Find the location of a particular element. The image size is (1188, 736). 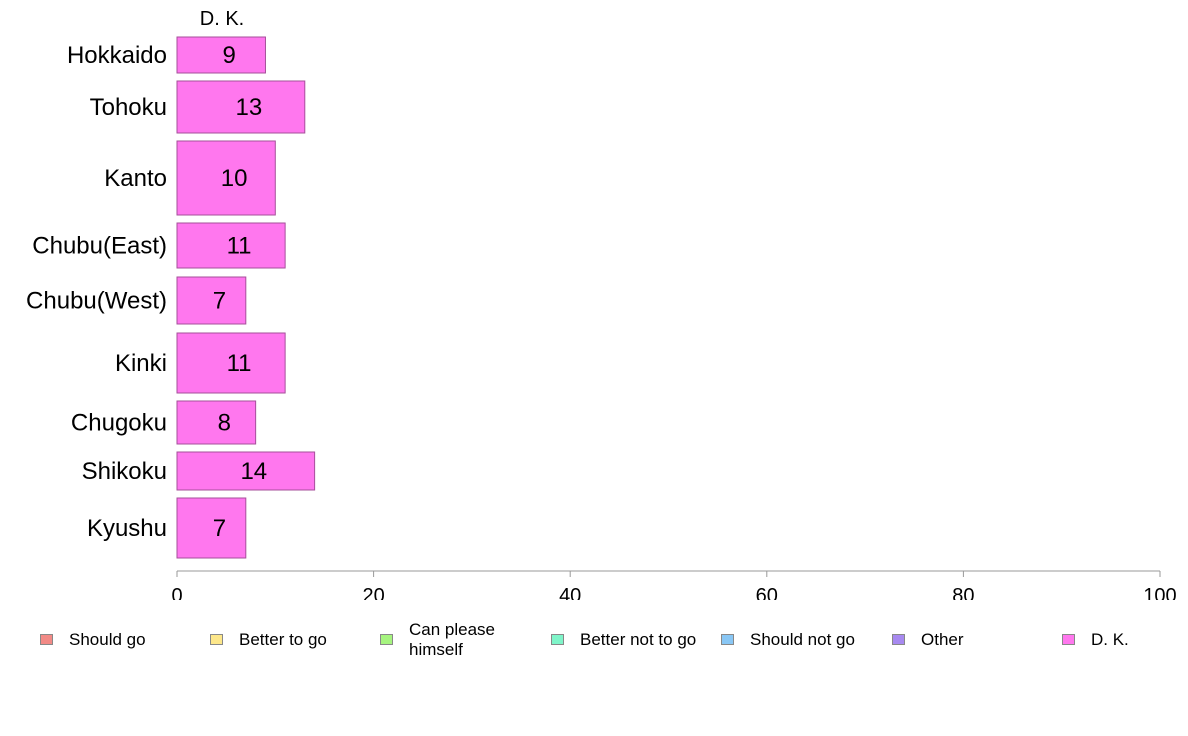

legend-item-should-not-go: Should not go is located at coordinates (800, 640).